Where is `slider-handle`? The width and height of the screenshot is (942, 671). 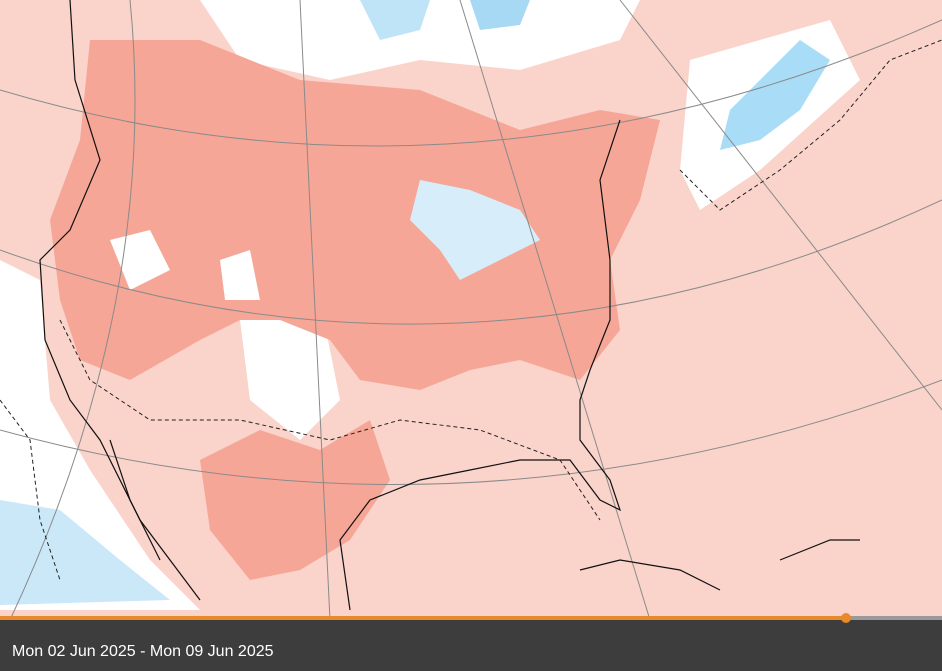
slider-handle is located at coordinates (846, 618).